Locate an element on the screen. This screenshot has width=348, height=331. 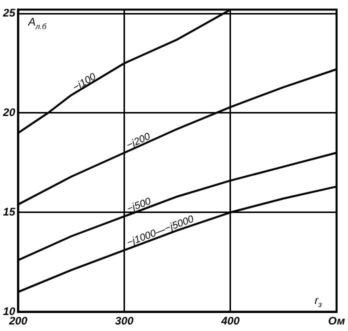
x-tick-label: 300 is located at coordinates (124, 321).